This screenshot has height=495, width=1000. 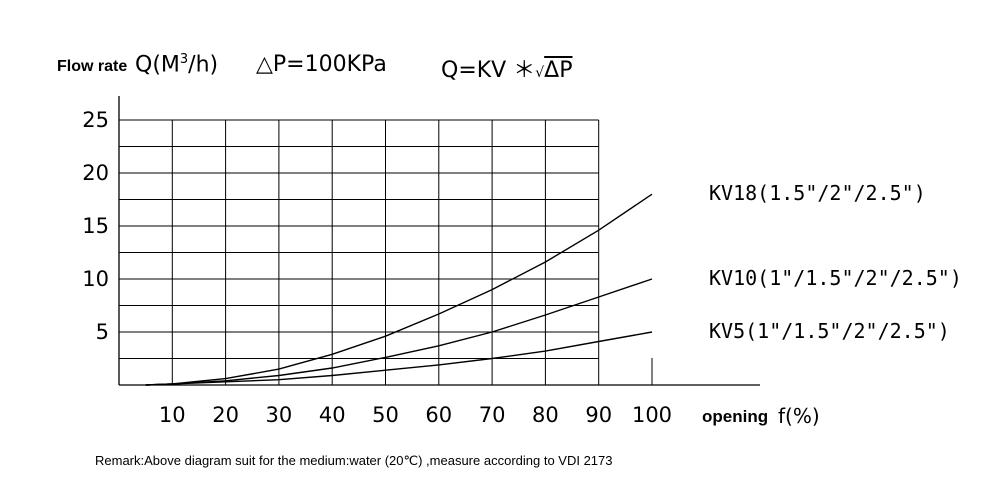 I want to click on x-tick-label: 90, so click(x=598, y=415).